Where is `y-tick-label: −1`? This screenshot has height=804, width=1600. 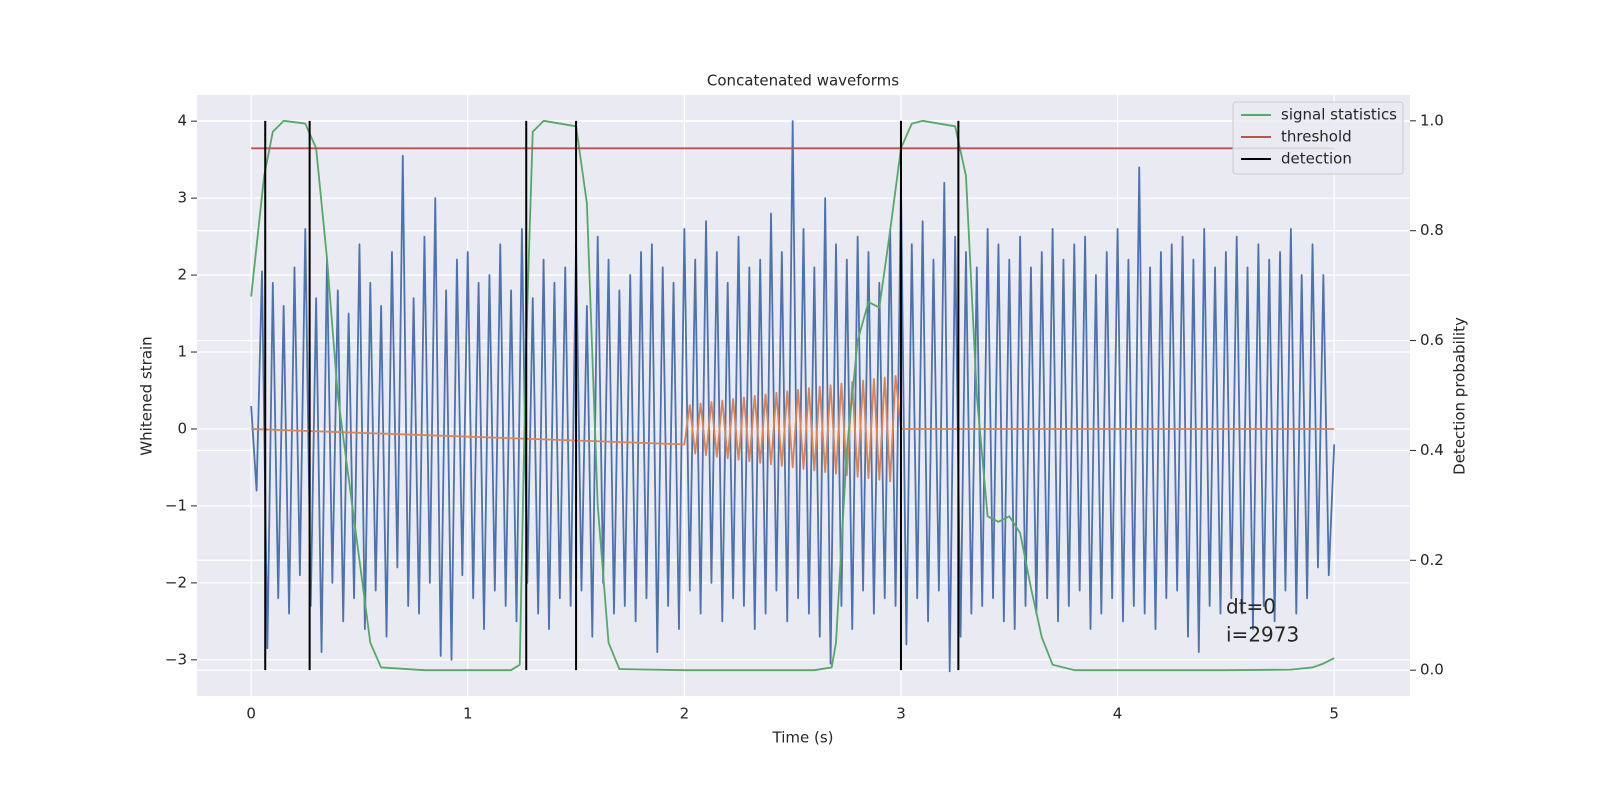
y-tick-label: −1 is located at coordinates (176, 505).